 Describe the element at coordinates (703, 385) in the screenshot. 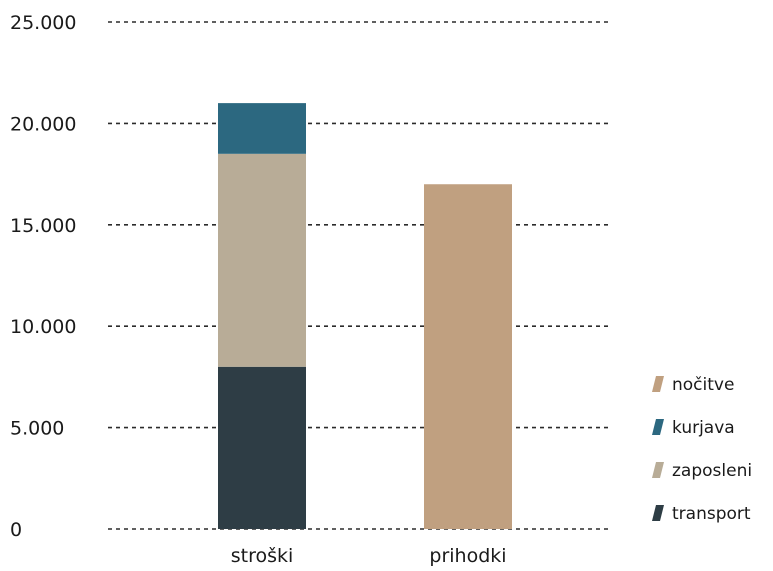

I see `legend-label: nočitve` at that location.